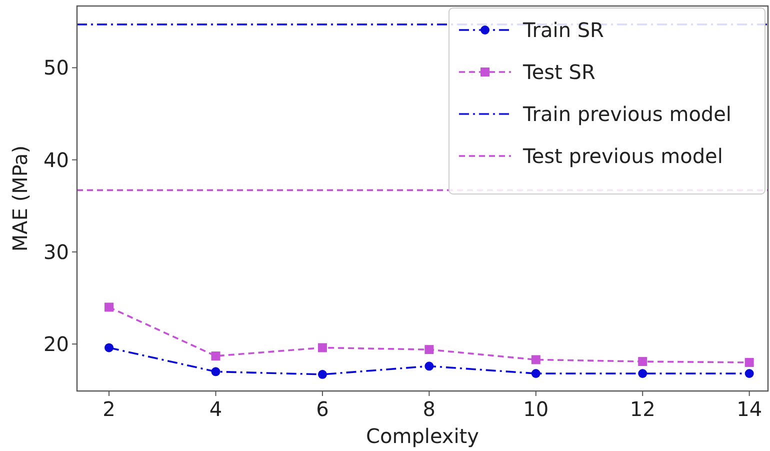 The height and width of the screenshot is (451, 770). What do you see at coordinates (563, 30) in the screenshot?
I see `legend-label: Train SR` at bounding box center [563, 30].